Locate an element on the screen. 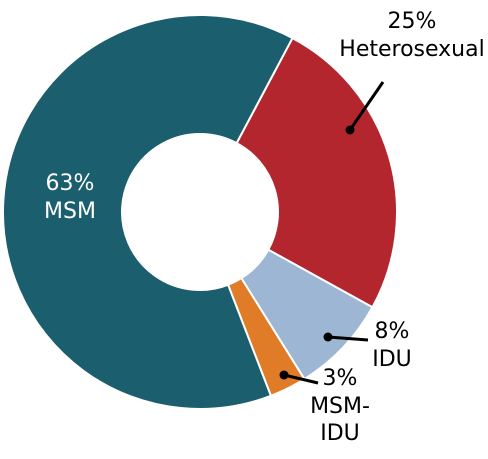  value-label: 63% is located at coordinates (70, 183).